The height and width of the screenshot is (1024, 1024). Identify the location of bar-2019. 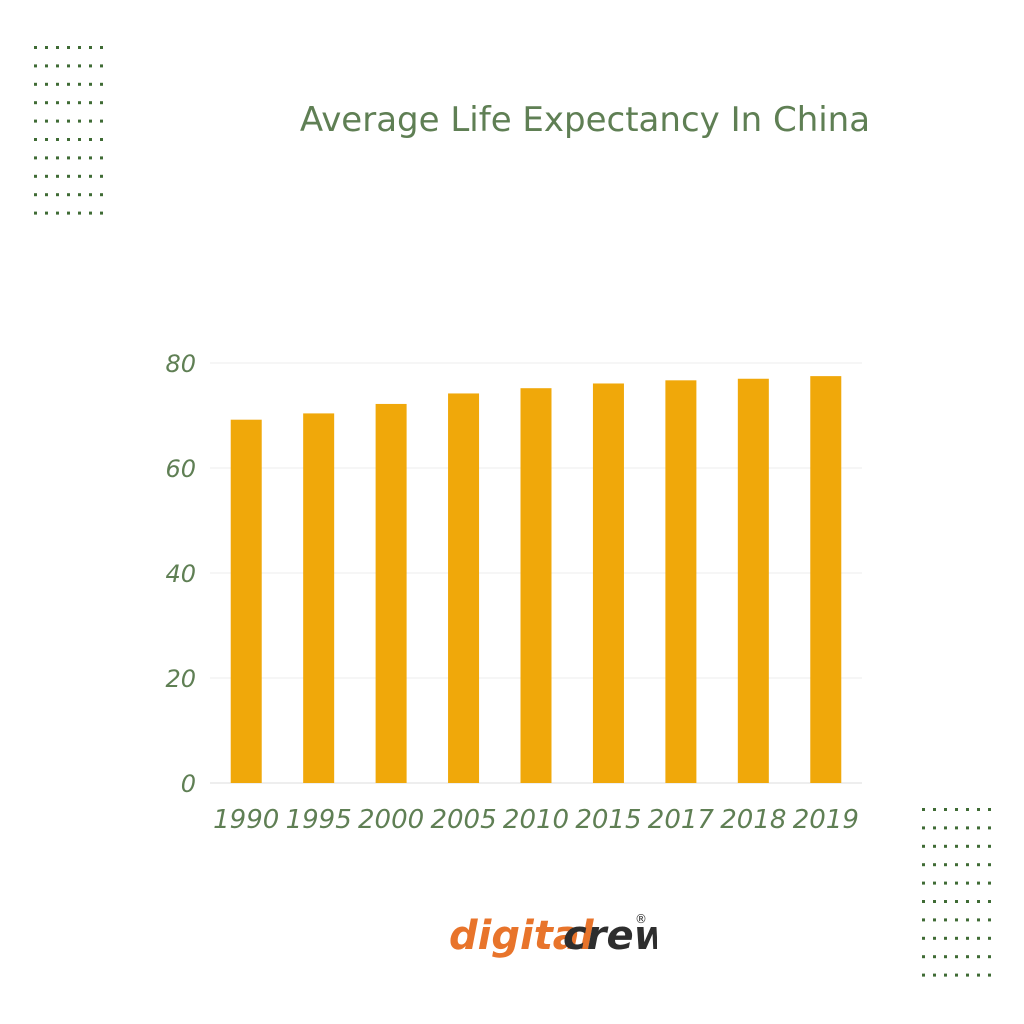
(826, 579).